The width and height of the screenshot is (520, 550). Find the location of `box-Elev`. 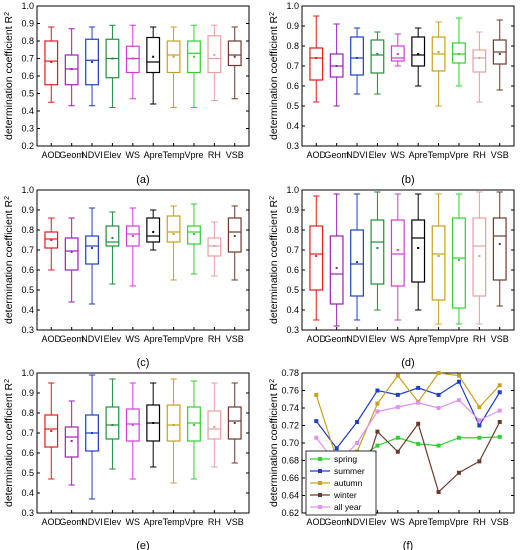

box-Elev is located at coordinates (112, 66).